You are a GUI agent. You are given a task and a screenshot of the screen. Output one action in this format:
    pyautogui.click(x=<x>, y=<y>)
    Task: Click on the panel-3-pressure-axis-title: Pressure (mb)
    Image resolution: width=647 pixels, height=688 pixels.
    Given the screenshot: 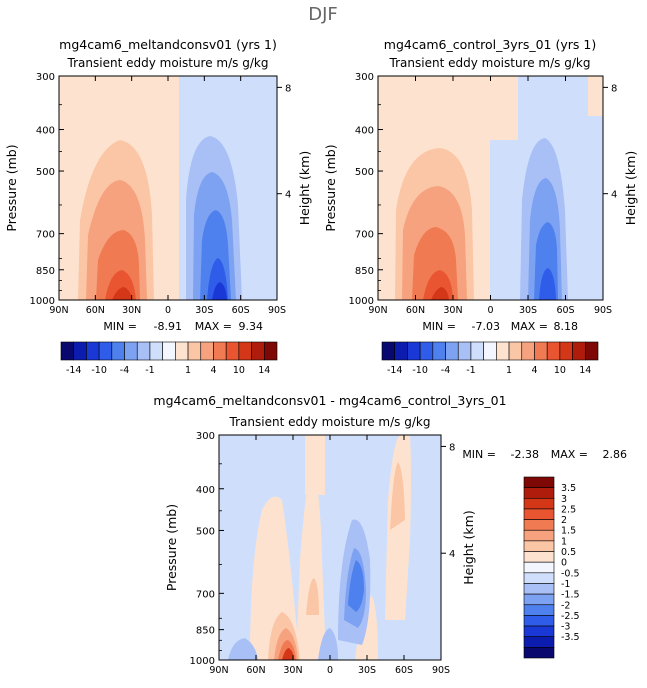 What is the action you would take?
    pyautogui.click(x=171, y=547)
    